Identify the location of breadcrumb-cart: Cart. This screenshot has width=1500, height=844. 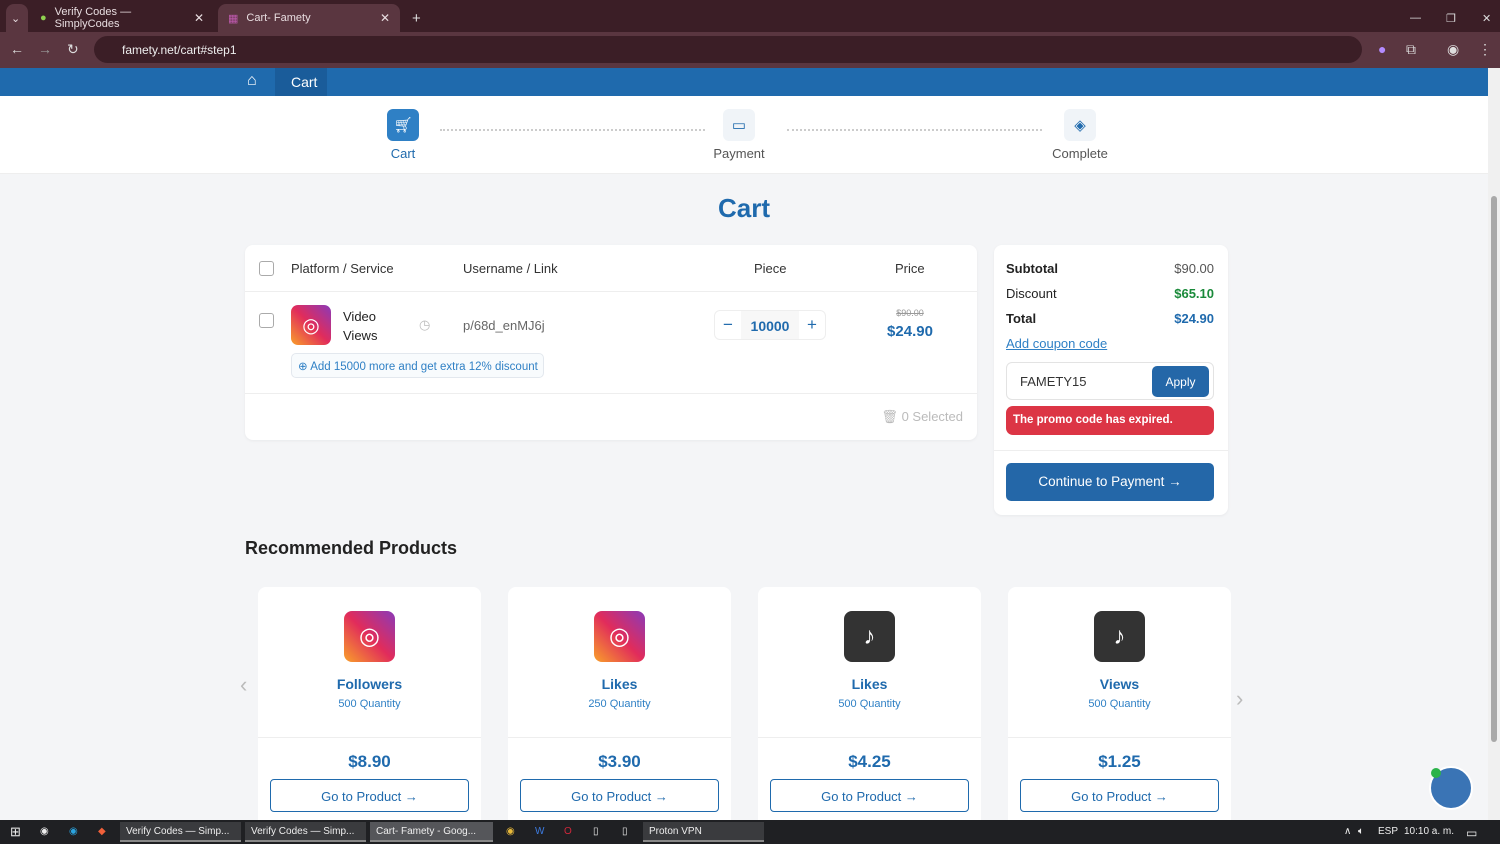
(301, 82).